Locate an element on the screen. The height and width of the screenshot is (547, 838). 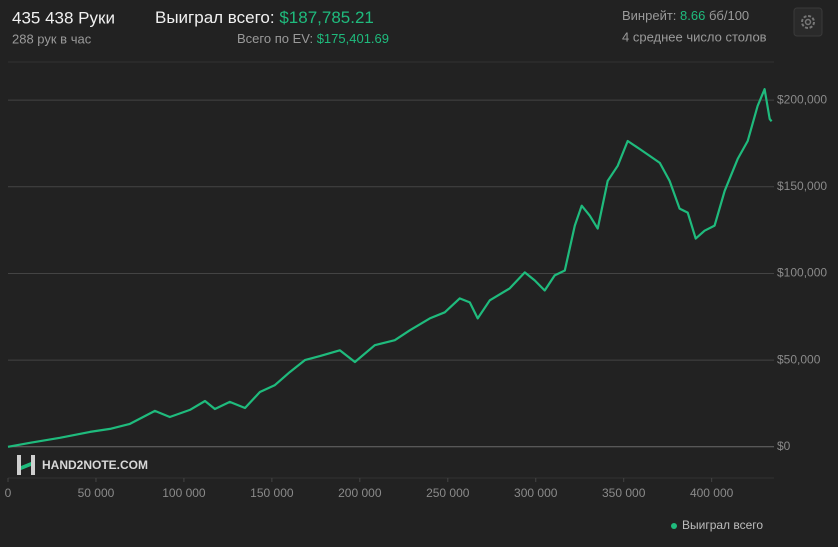
x-tick-label: 50 000 is located at coordinates (96, 493).